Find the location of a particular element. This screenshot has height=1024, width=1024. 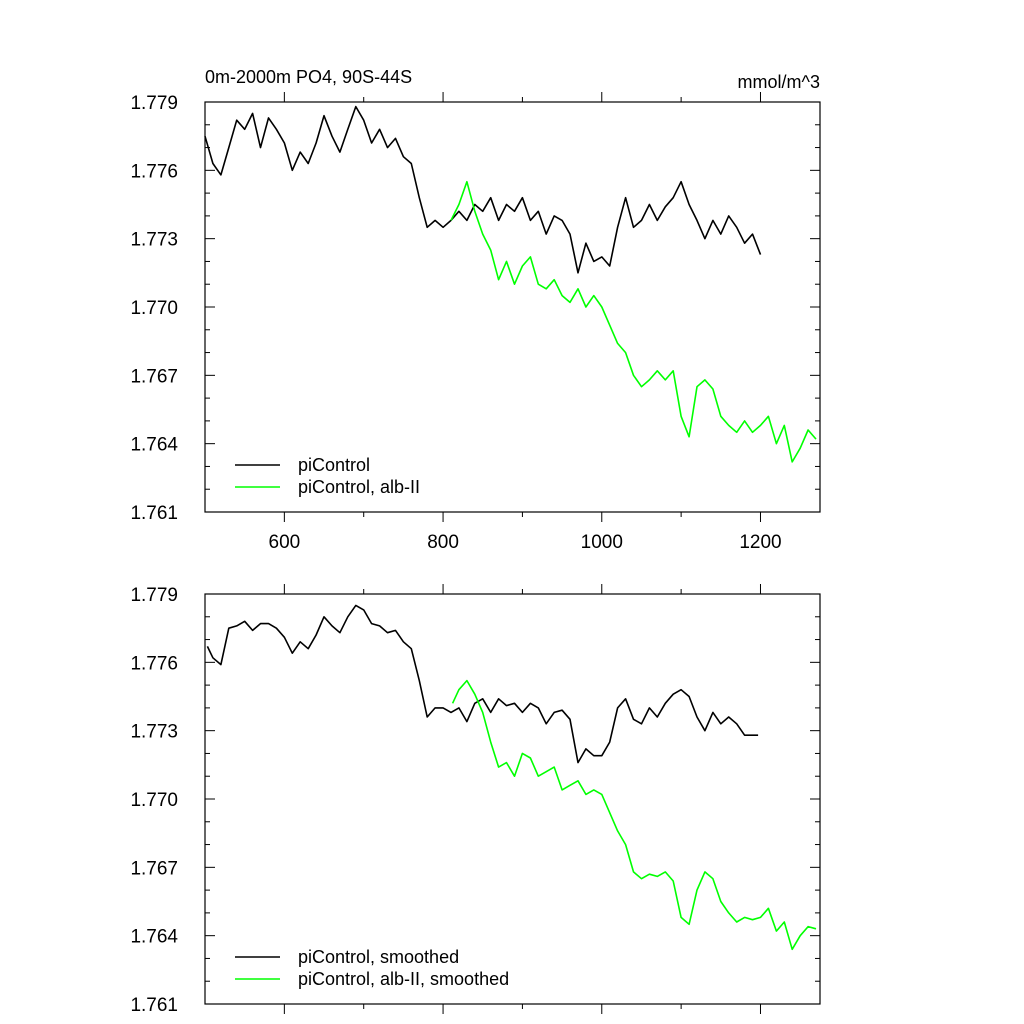

figure-title: 0m-2000m PO4, 90S-44S is located at coordinates (308, 77).